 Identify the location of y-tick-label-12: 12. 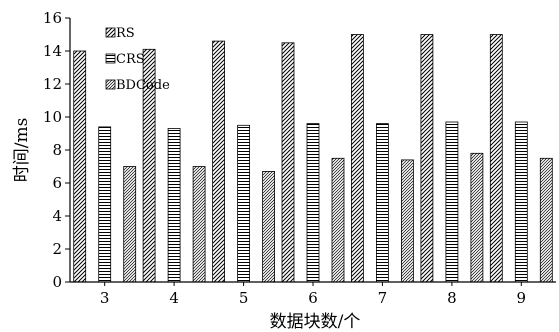
(52, 84).